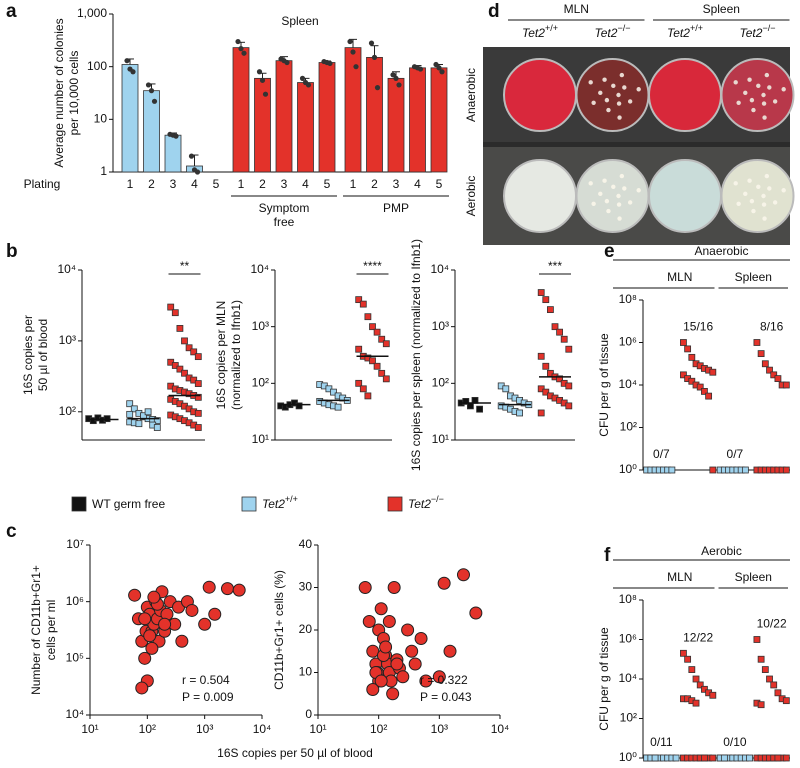 The width and height of the screenshot is (800, 768). I want to click on x-axis-label: 16S copies per 50 µl of blood, so click(295, 753).